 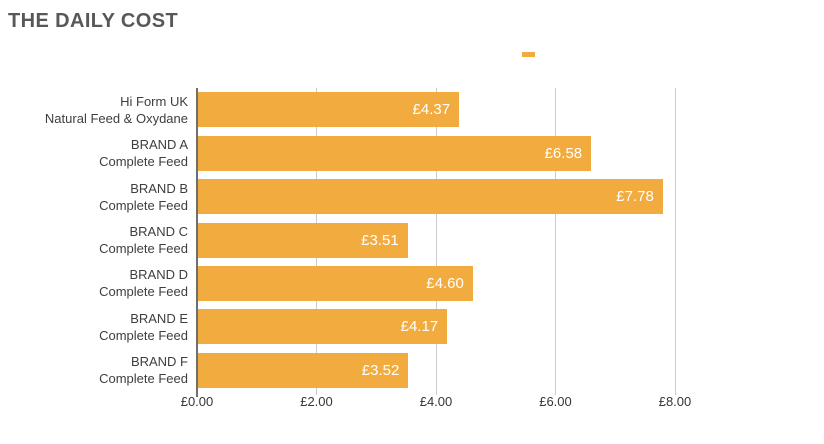 I want to click on category-label: BRAND D Complete Feed, so click(x=94, y=283).